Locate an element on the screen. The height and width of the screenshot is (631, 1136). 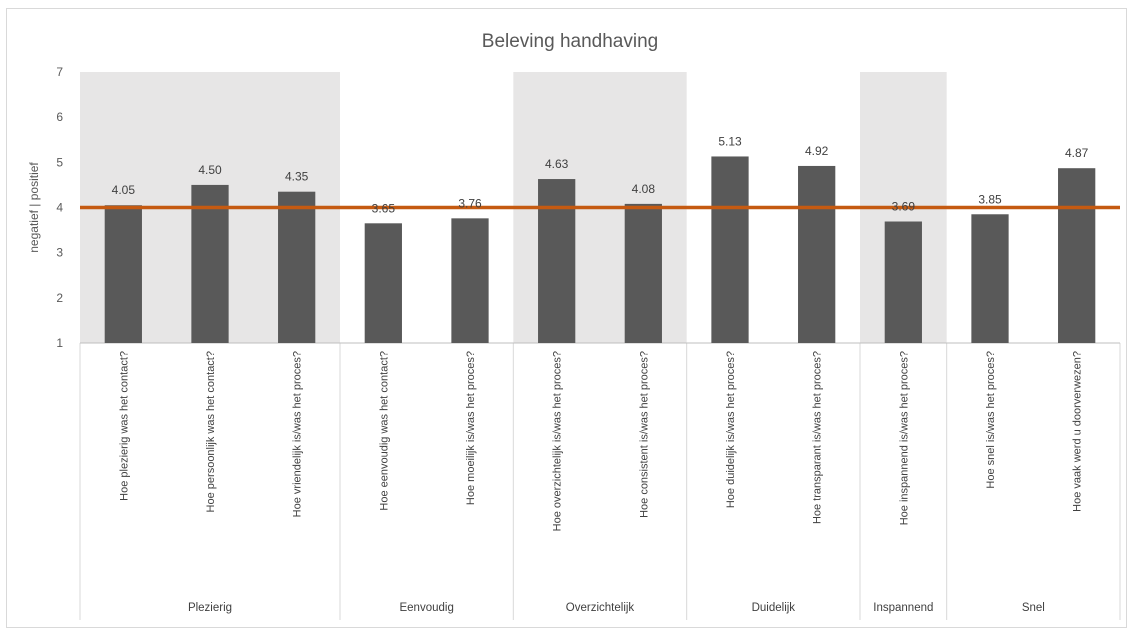
data-label: 3.85 is located at coordinates (990, 199).